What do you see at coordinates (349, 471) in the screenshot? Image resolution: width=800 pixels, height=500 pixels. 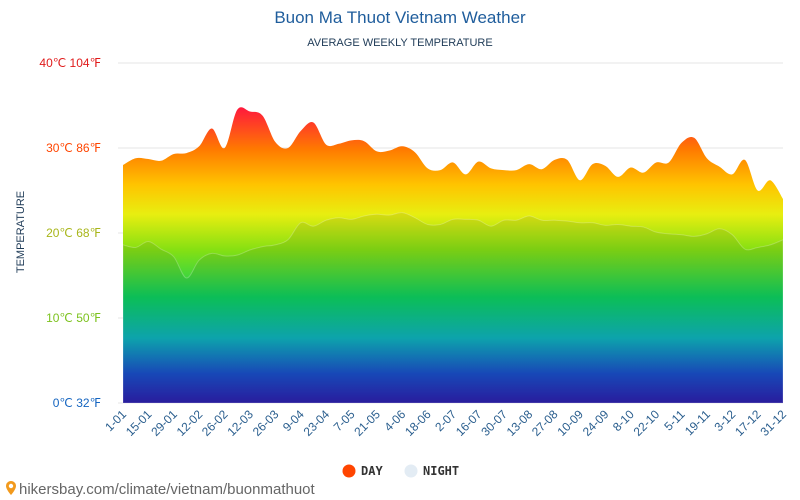 I see `legend-day-marker` at bounding box center [349, 471].